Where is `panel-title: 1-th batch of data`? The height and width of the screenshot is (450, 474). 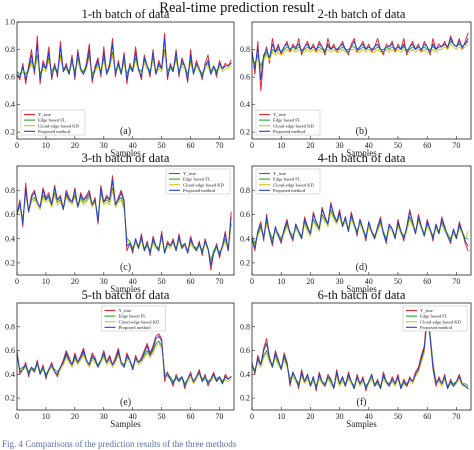 panel-title: 1-th batch of data is located at coordinates (126, 14).